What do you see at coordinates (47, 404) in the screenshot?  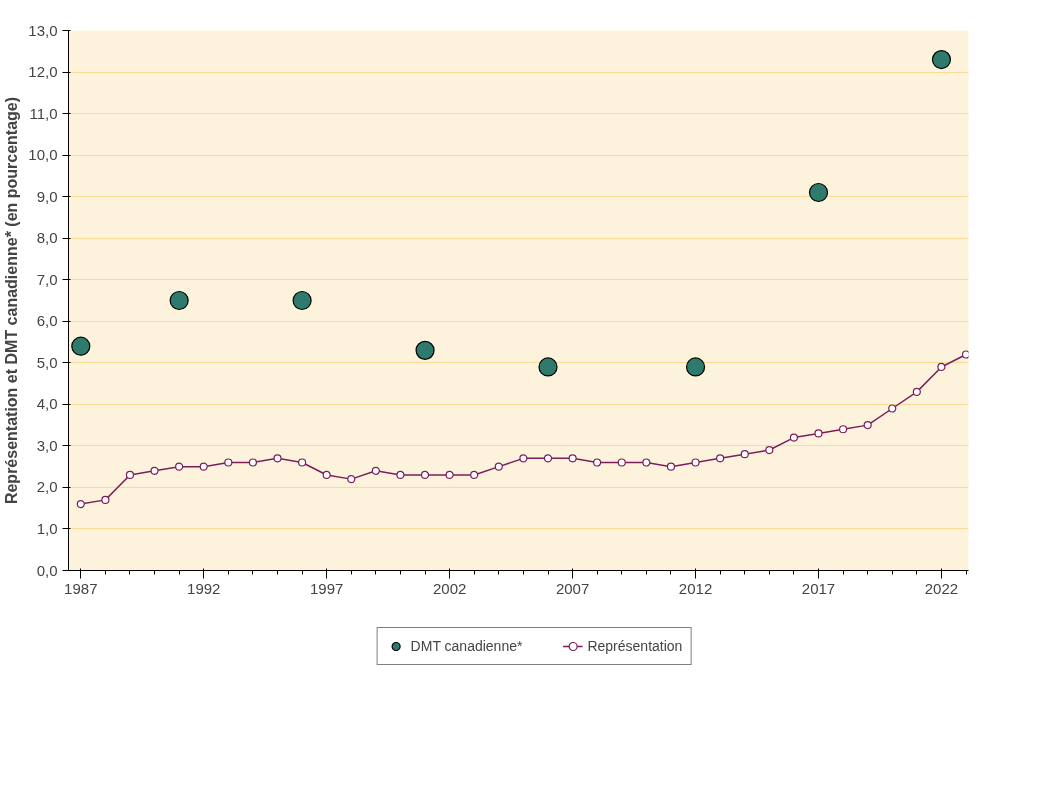 I see `y-tick-label: 4,0` at bounding box center [47, 404].